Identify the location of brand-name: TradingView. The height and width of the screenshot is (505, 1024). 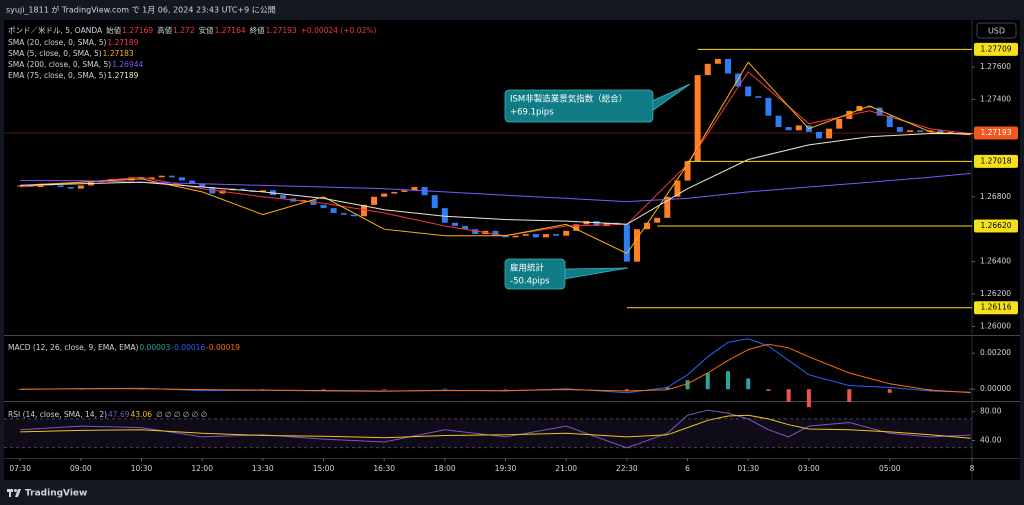
(56, 494).